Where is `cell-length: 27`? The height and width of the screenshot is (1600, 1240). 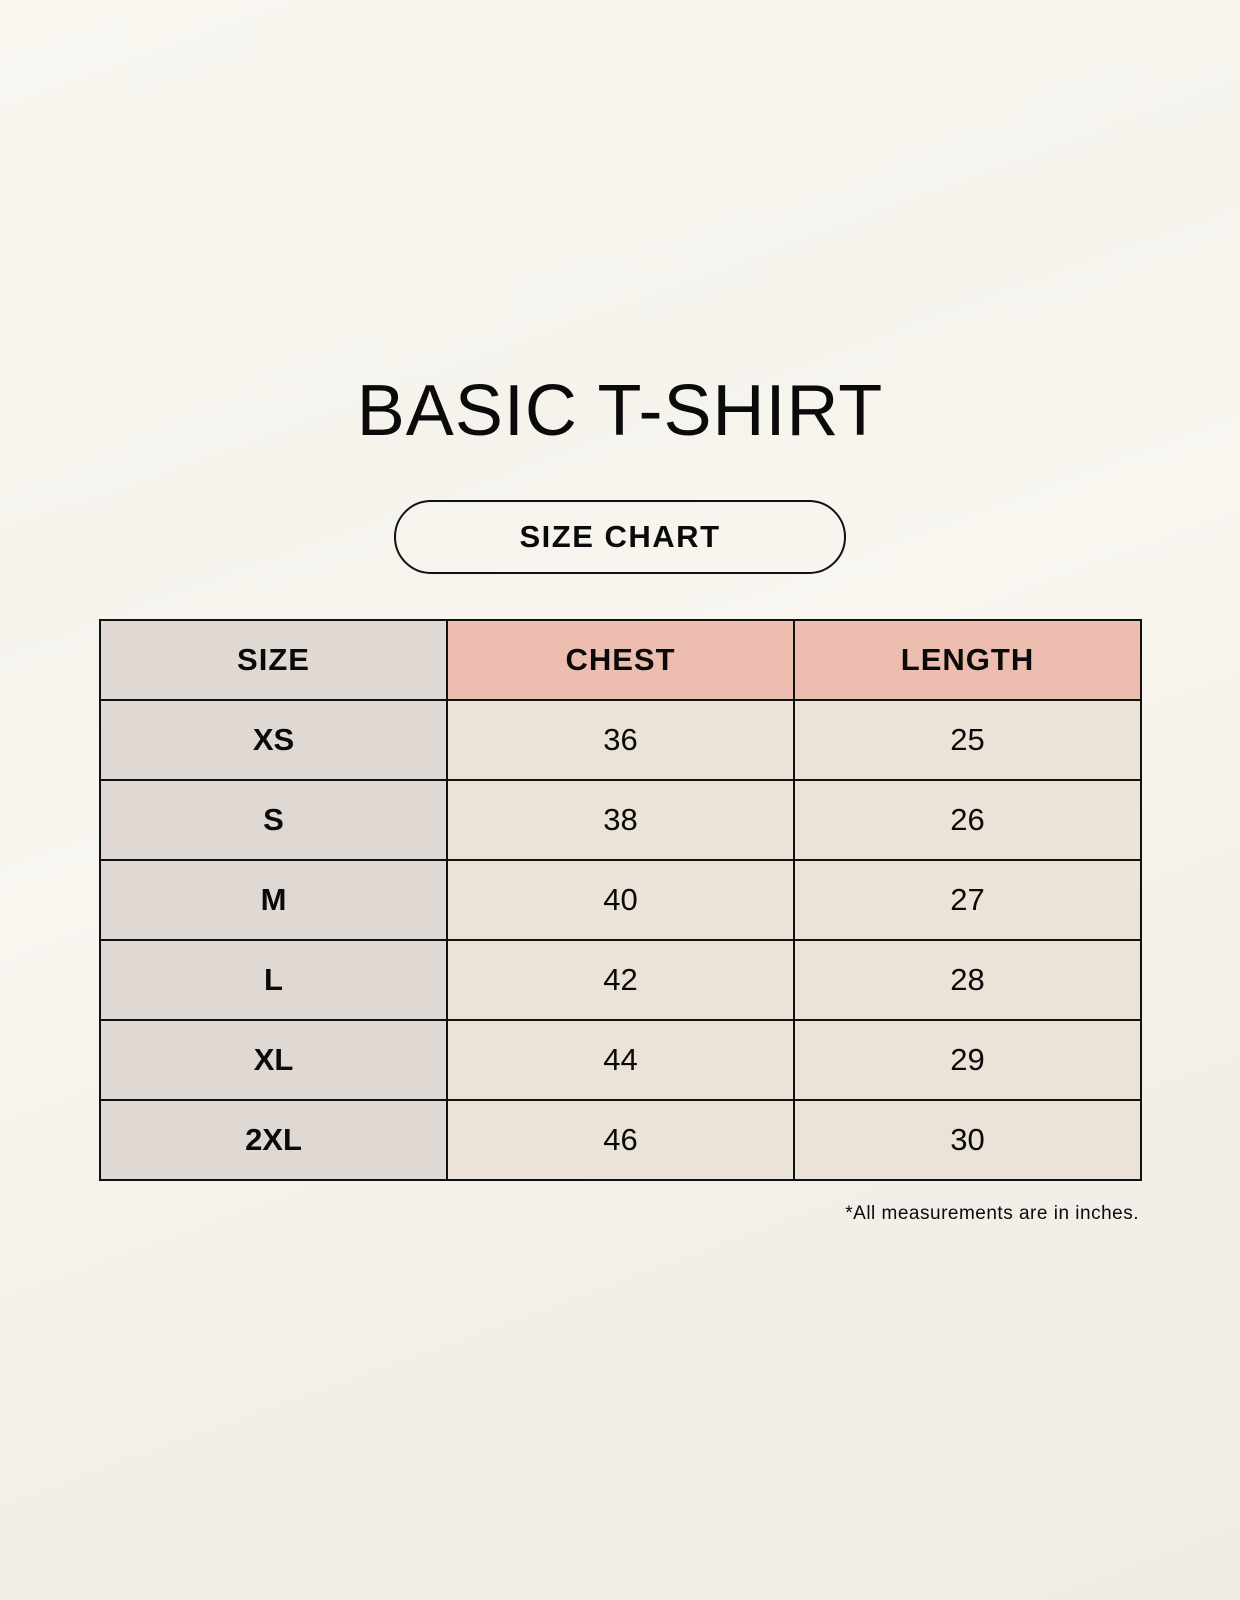 cell-length: 27 is located at coordinates (967, 900).